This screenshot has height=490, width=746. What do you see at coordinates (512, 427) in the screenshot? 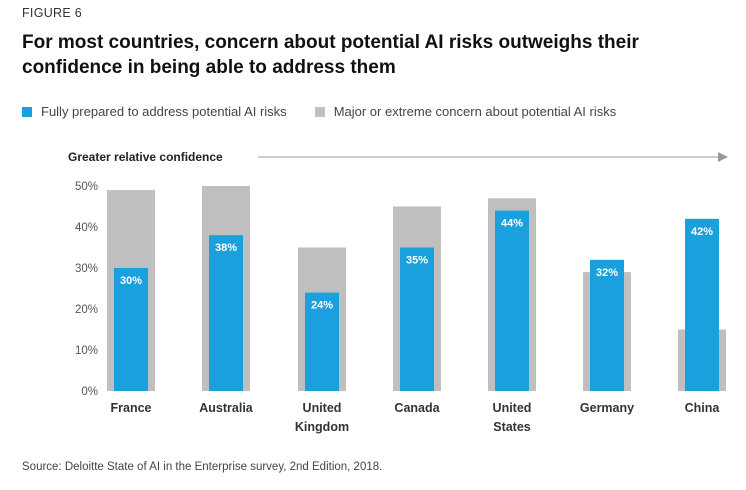
I see `x-tick-label-line: States` at bounding box center [512, 427].